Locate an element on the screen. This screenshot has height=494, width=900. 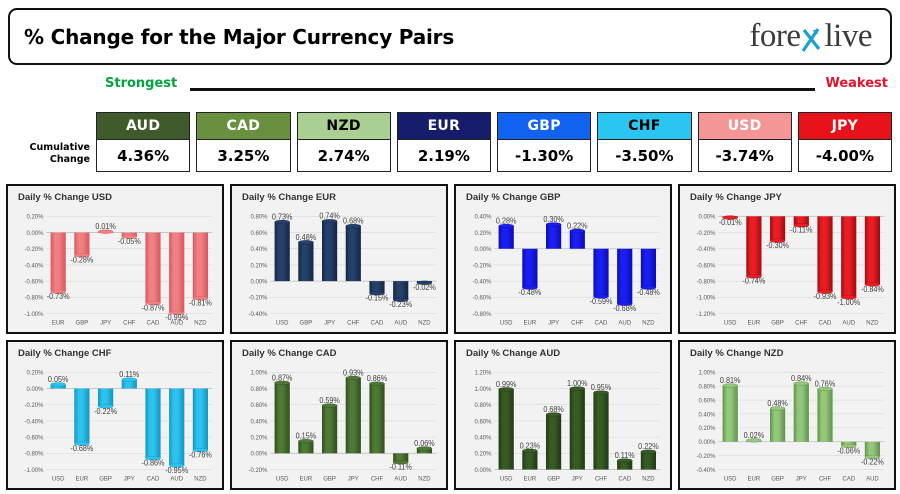
strongest-label: Strongest is located at coordinates (141, 83).